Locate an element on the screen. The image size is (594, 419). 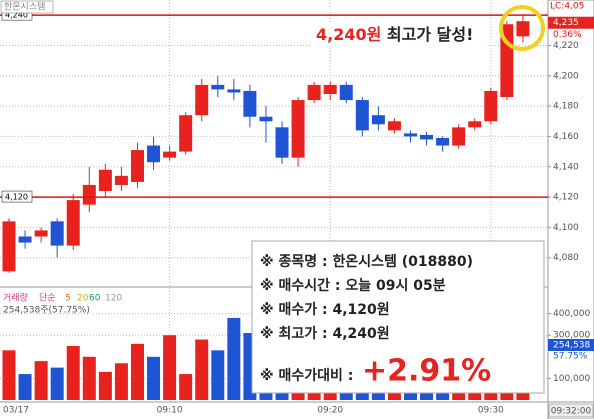
volume-tick-label: 100,000 is located at coordinates (571, 379).